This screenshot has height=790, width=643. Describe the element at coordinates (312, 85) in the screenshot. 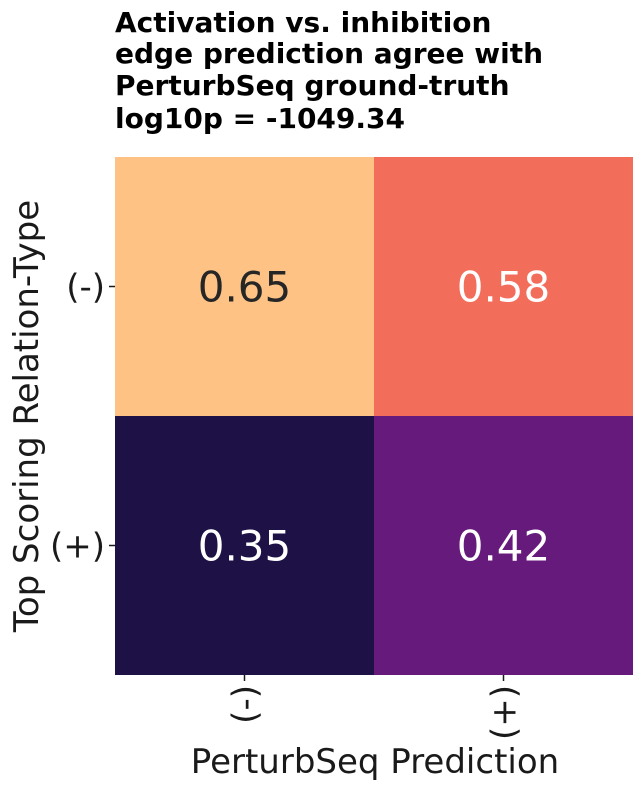

I see `title-line-3: PerturbSeq ground-truth` at that location.